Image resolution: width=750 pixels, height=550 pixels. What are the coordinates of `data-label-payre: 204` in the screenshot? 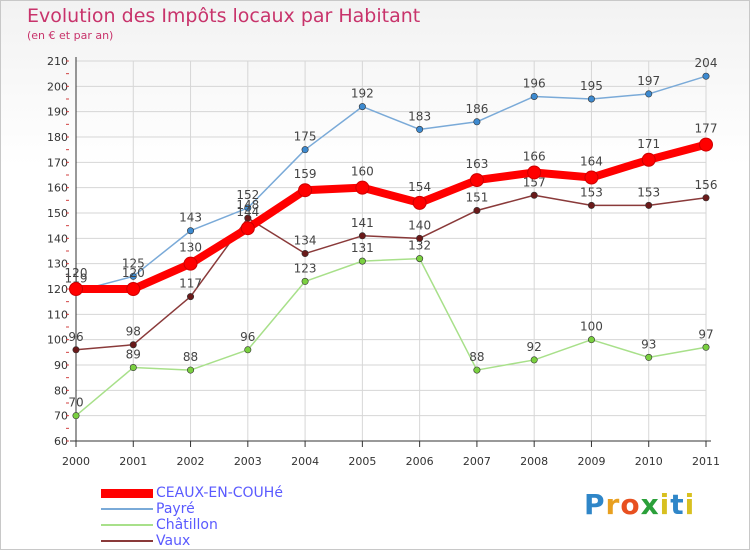 It's located at (706, 63).